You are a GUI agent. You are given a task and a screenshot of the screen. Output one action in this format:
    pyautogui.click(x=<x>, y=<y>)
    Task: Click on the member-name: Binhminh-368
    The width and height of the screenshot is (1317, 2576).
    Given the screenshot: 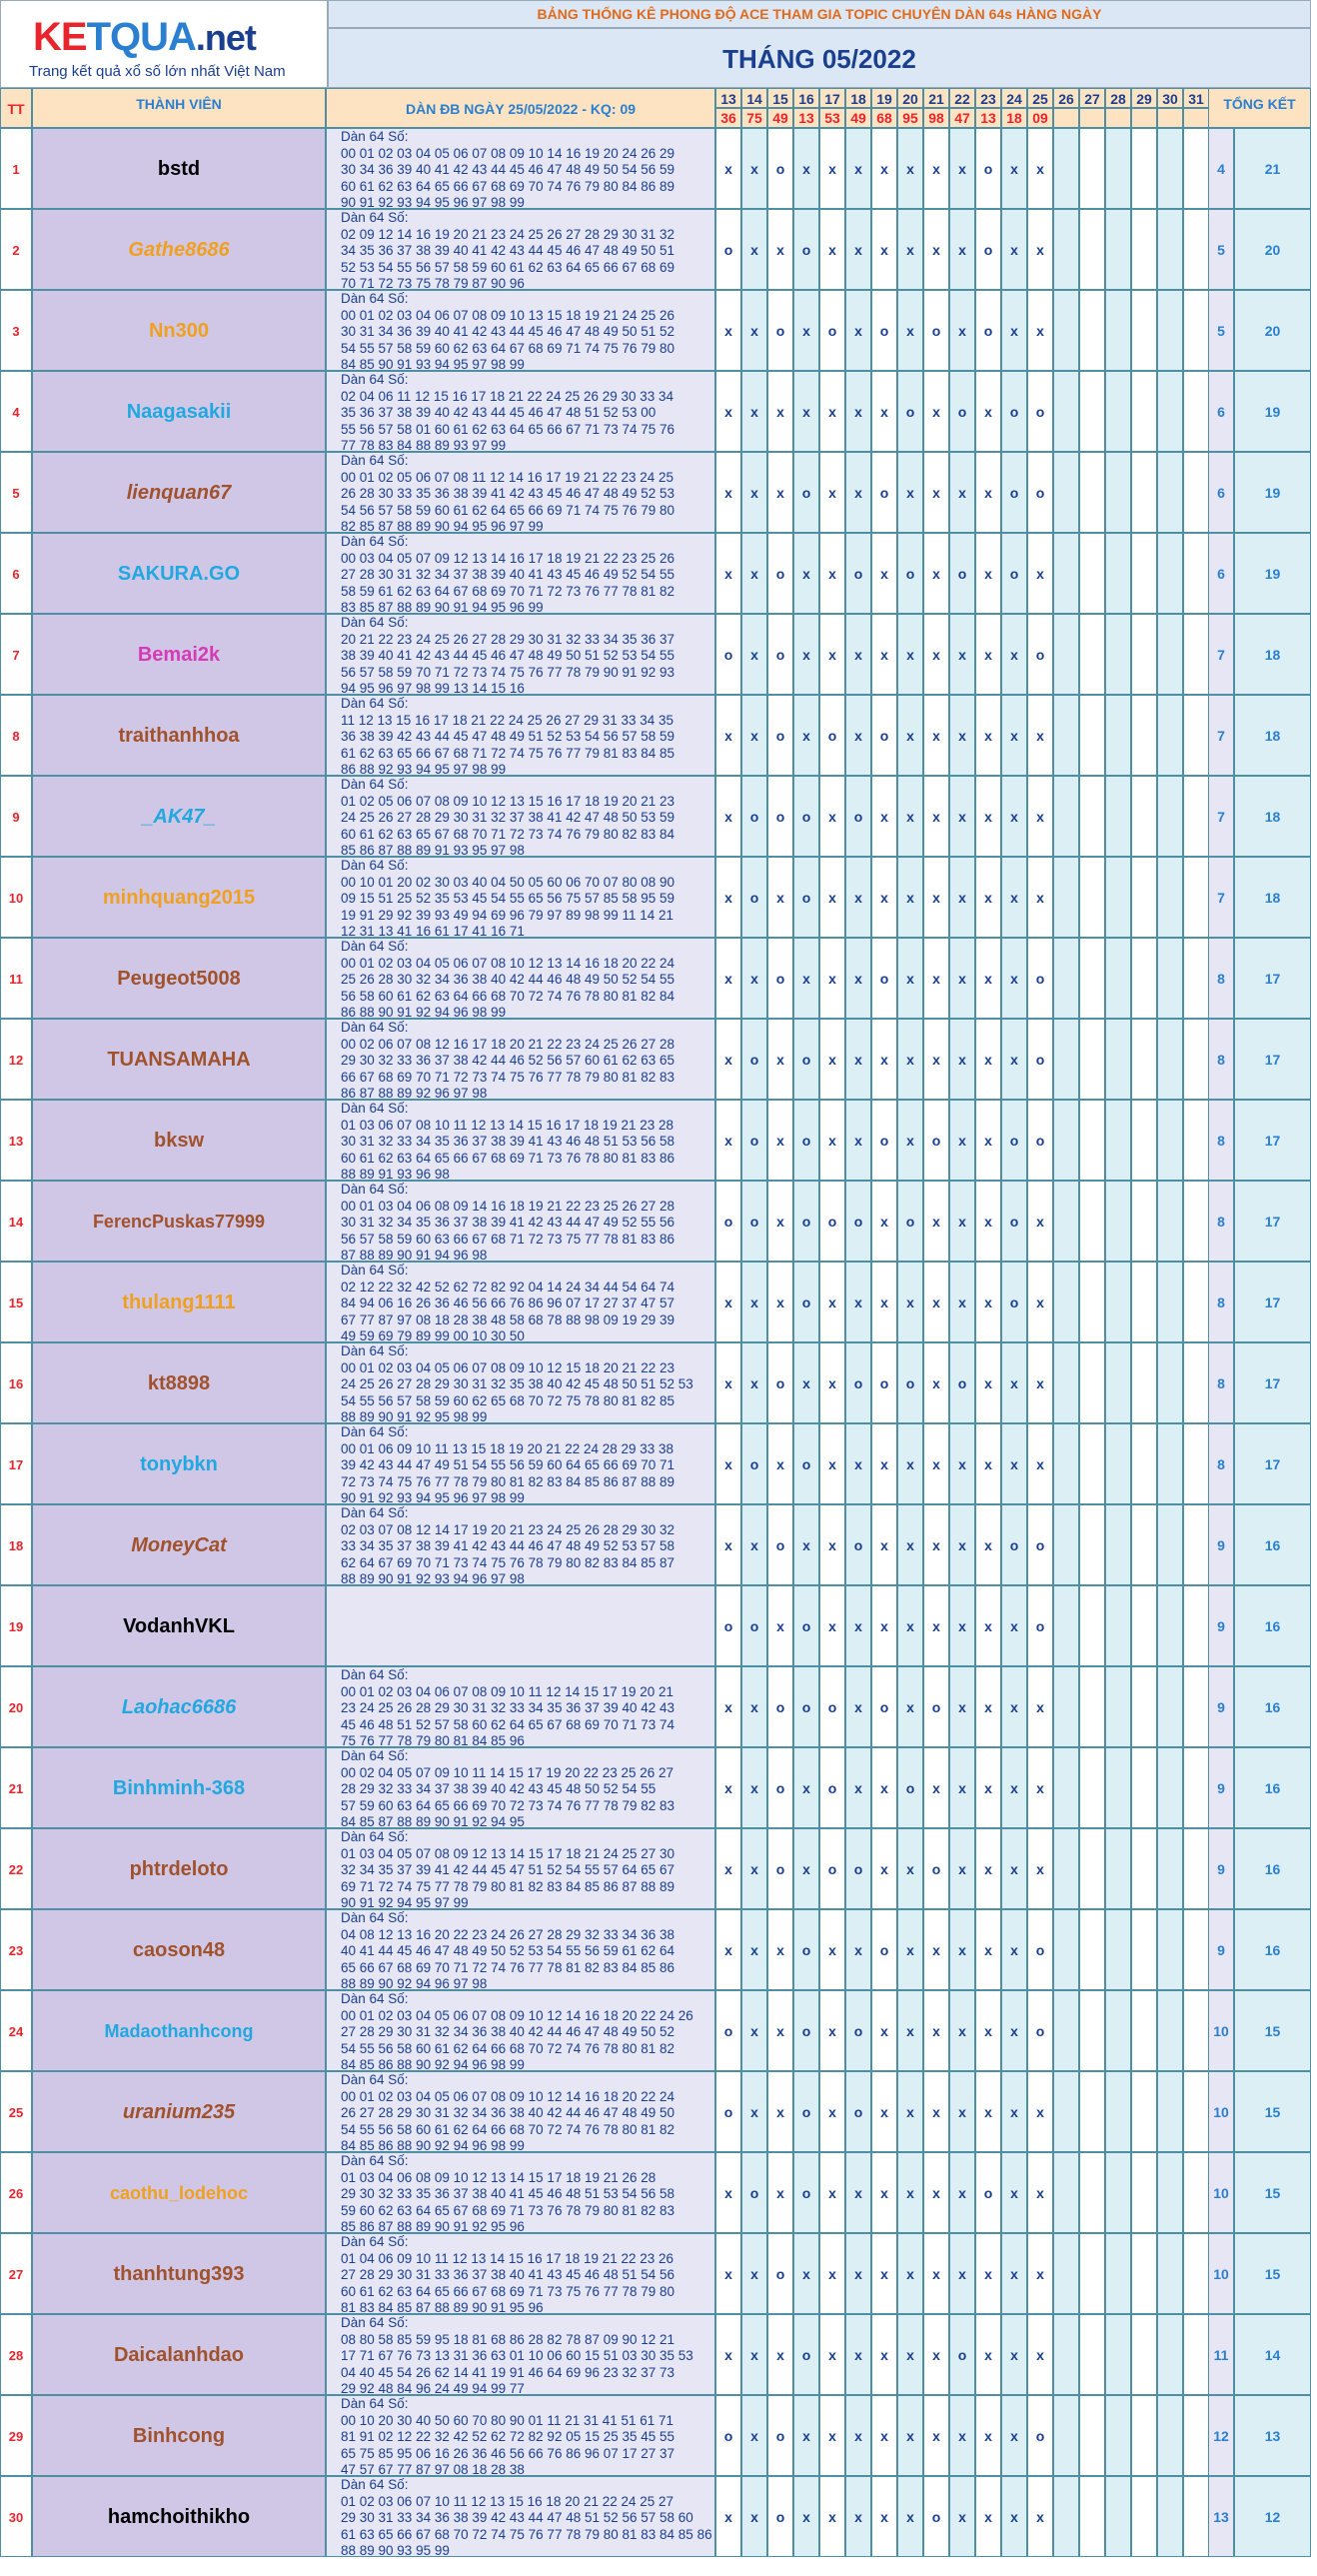 What is the action you would take?
    pyautogui.click(x=179, y=1787)
    